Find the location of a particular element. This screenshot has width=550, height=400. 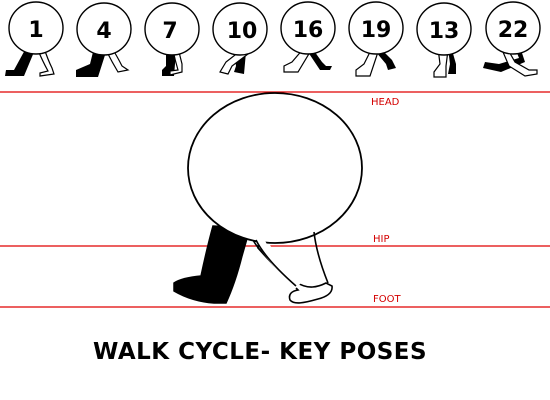

pose-thumbnail: 7 is located at coordinates (172, 39).